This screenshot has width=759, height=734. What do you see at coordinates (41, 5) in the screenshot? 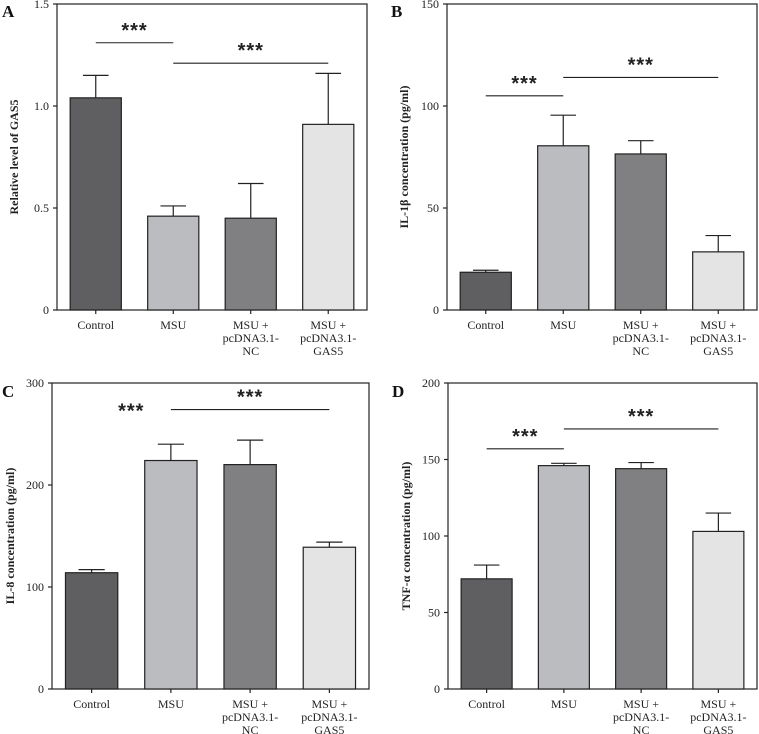
I see `y-tick-label: 1.5` at bounding box center [41, 5].